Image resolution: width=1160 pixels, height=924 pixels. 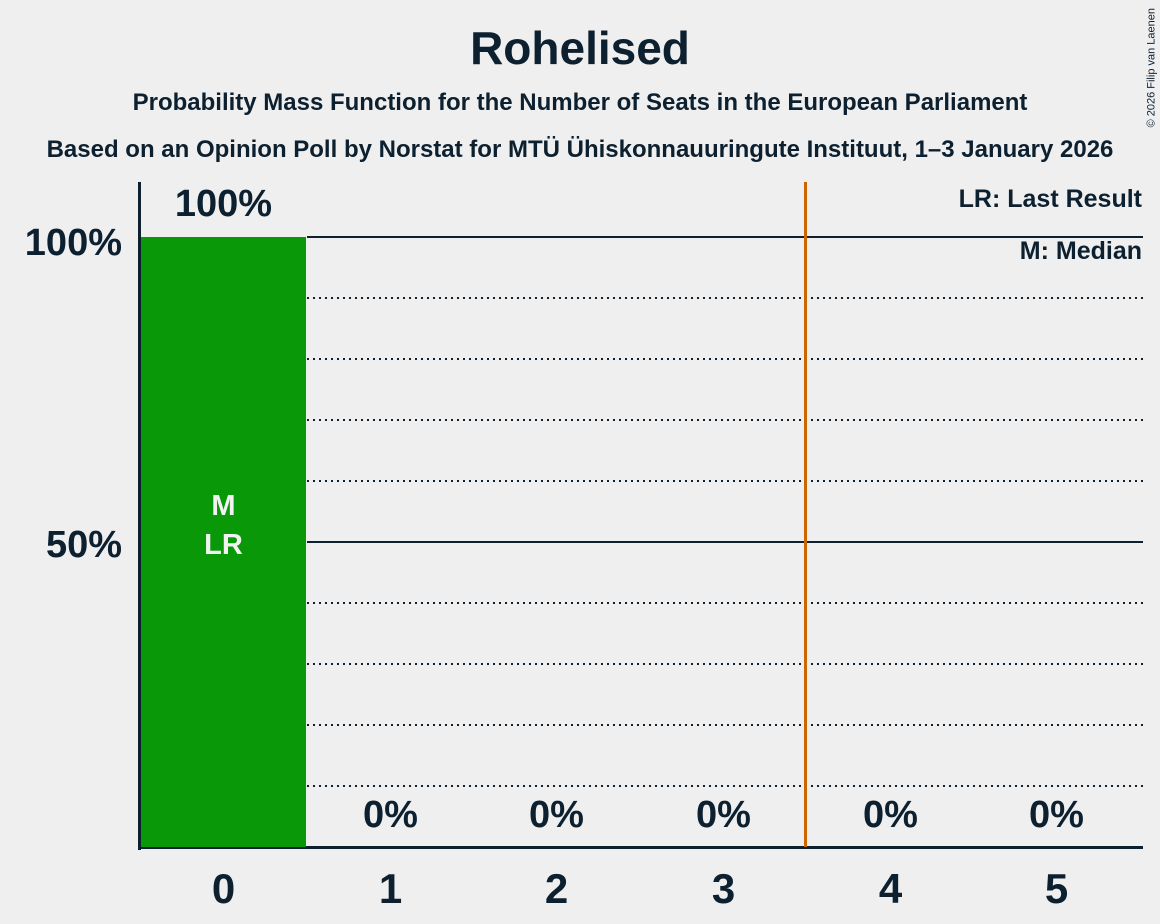 I want to click on gridline-20pct, so click(x=725, y=725).